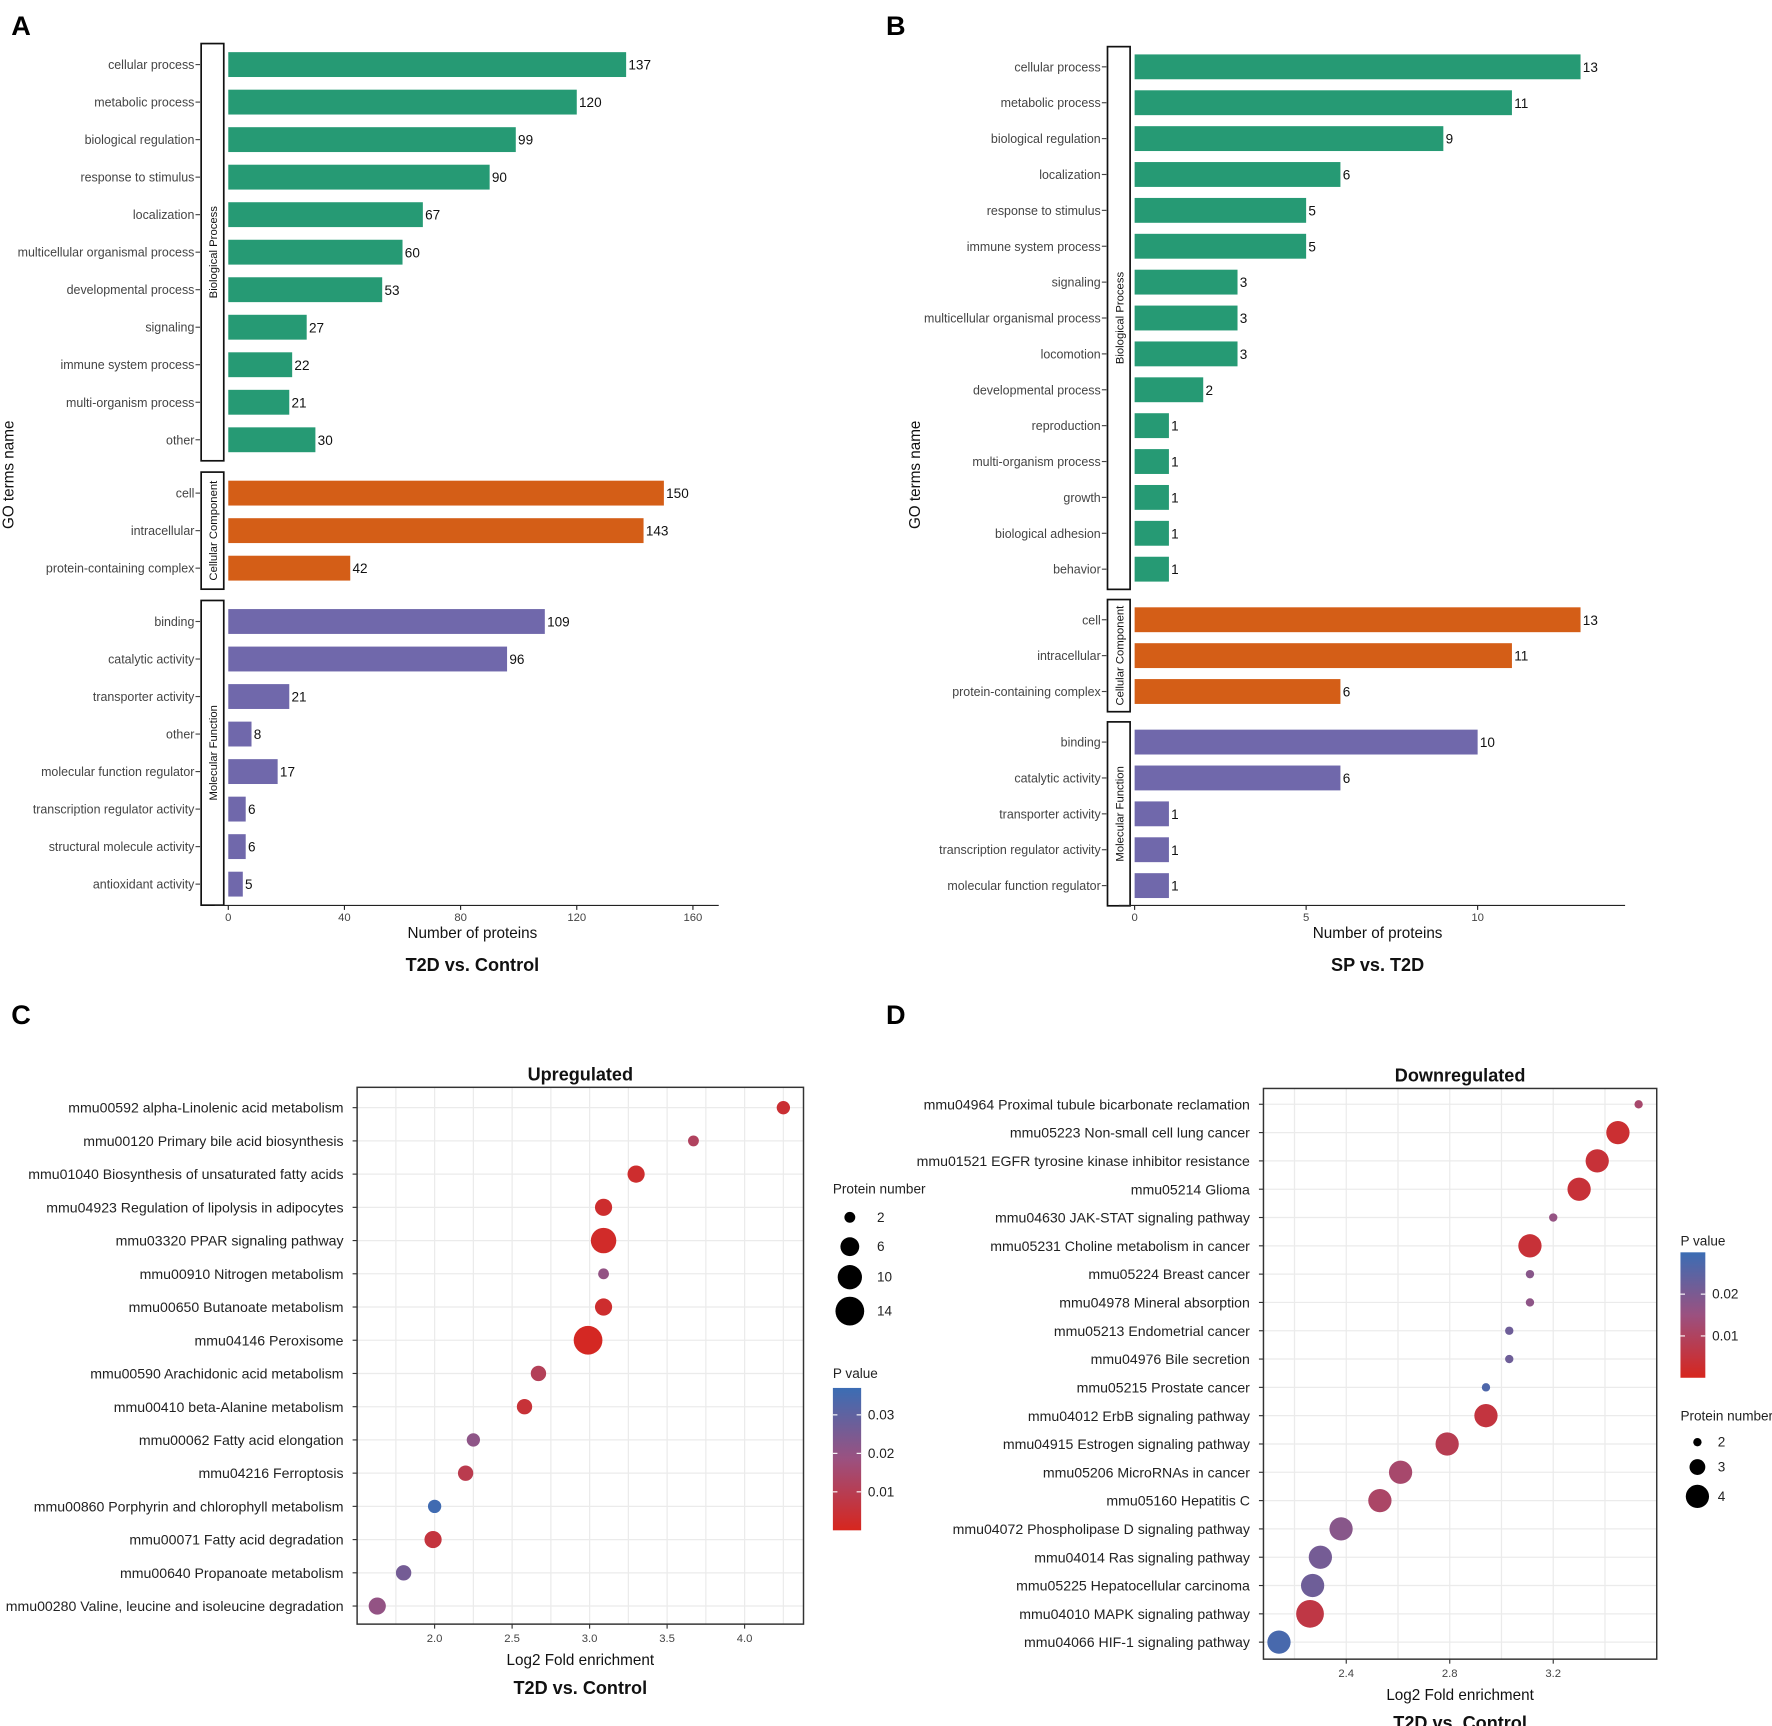 The image size is (1772, 1726). I want to click on value-label: 10, so click(1487, 742).